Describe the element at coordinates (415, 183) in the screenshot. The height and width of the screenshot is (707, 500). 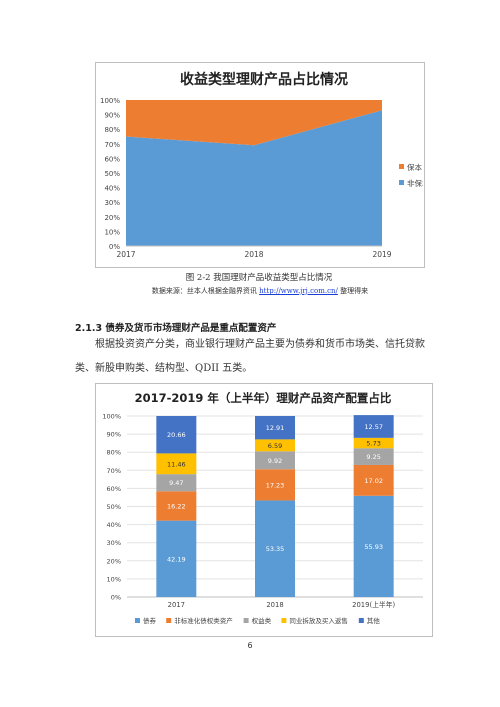
I see `legend-label: 非保本` at that location.